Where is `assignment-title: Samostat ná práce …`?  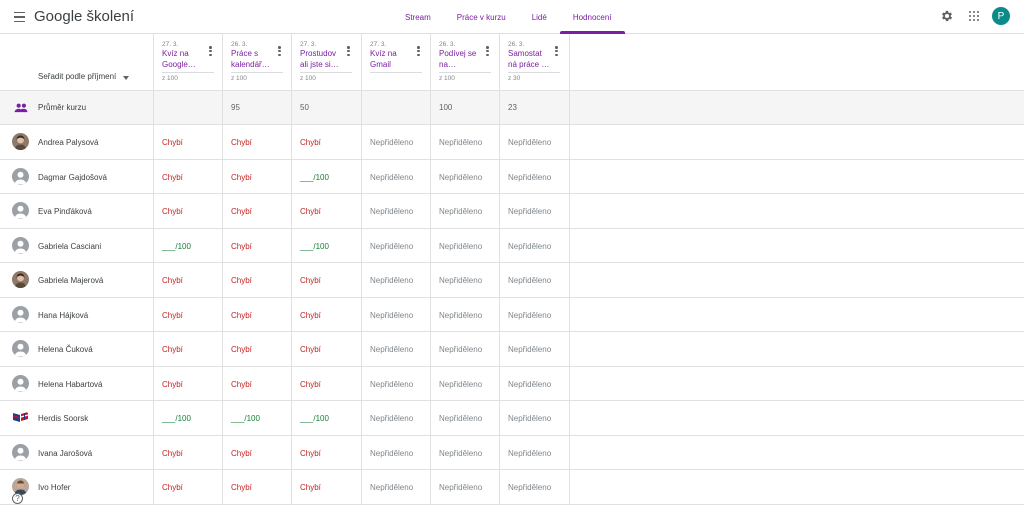
assignment-title: Samostat ná práce … is located at coordinates (532, 59).